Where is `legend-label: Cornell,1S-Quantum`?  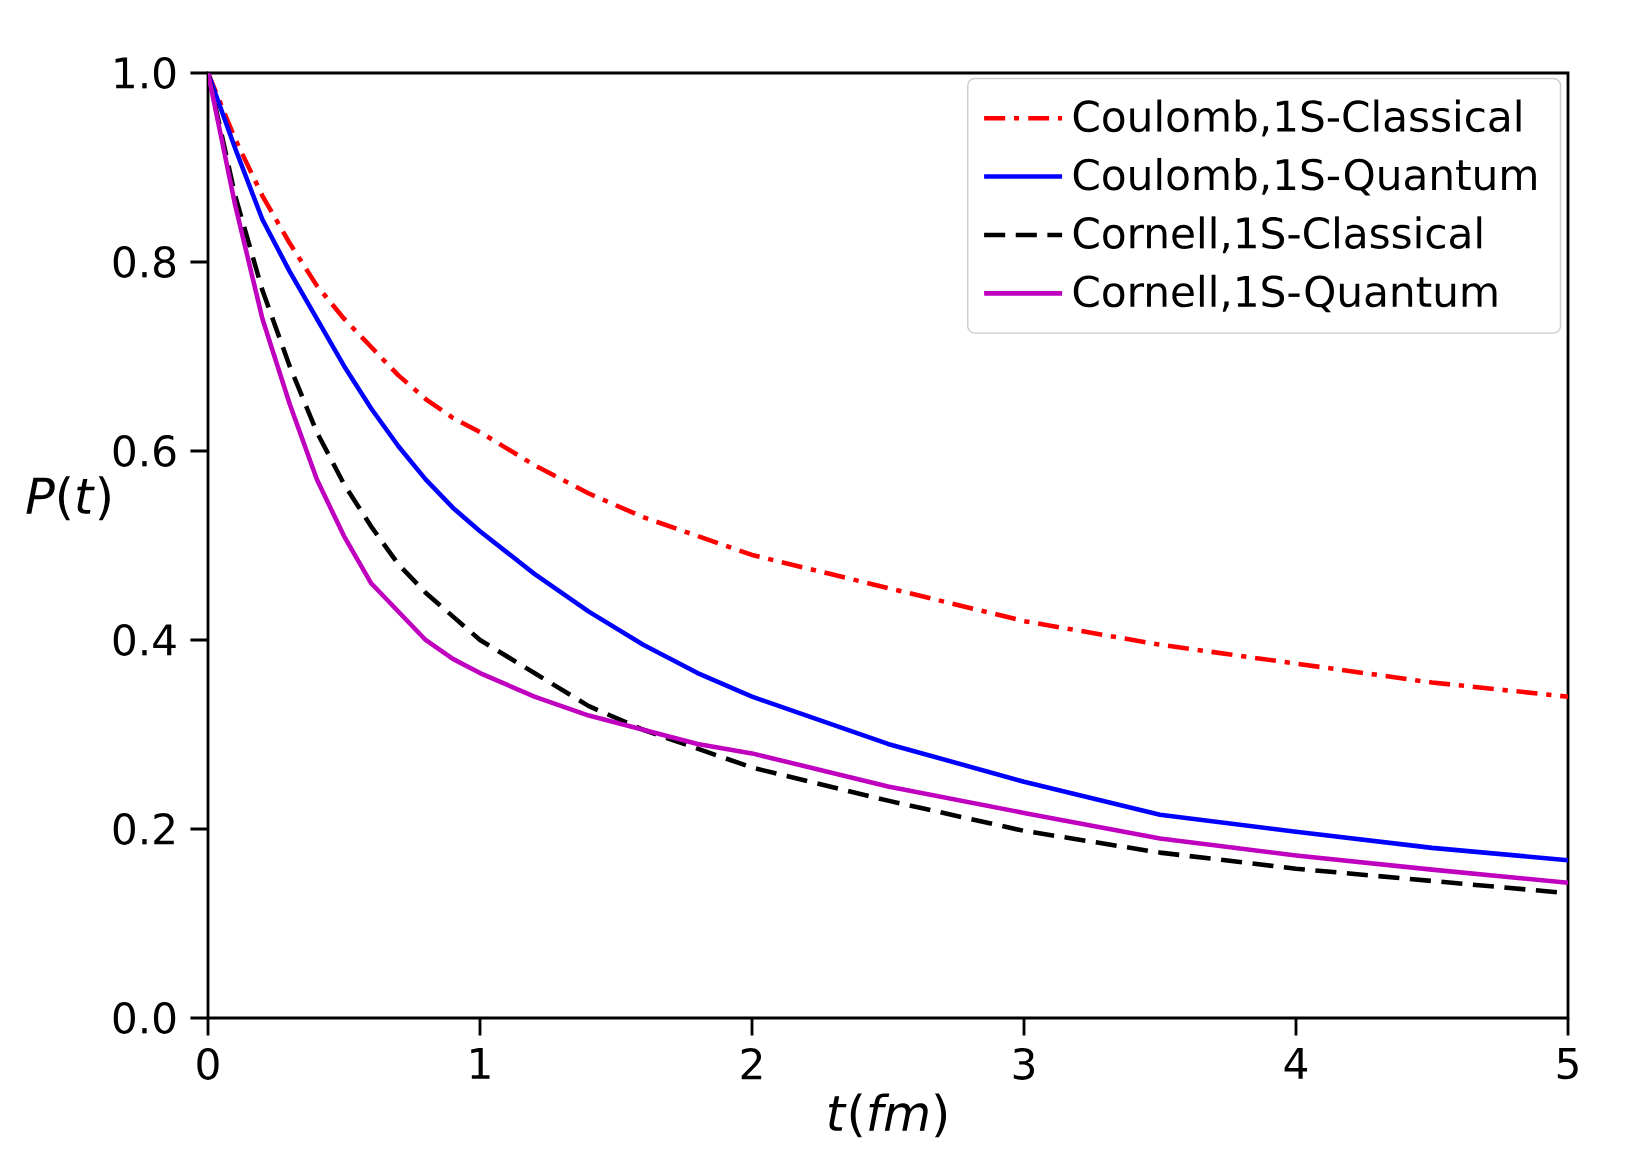 legend-label: Cornell,1S-Quantum is located at coordinates (1285, 293).